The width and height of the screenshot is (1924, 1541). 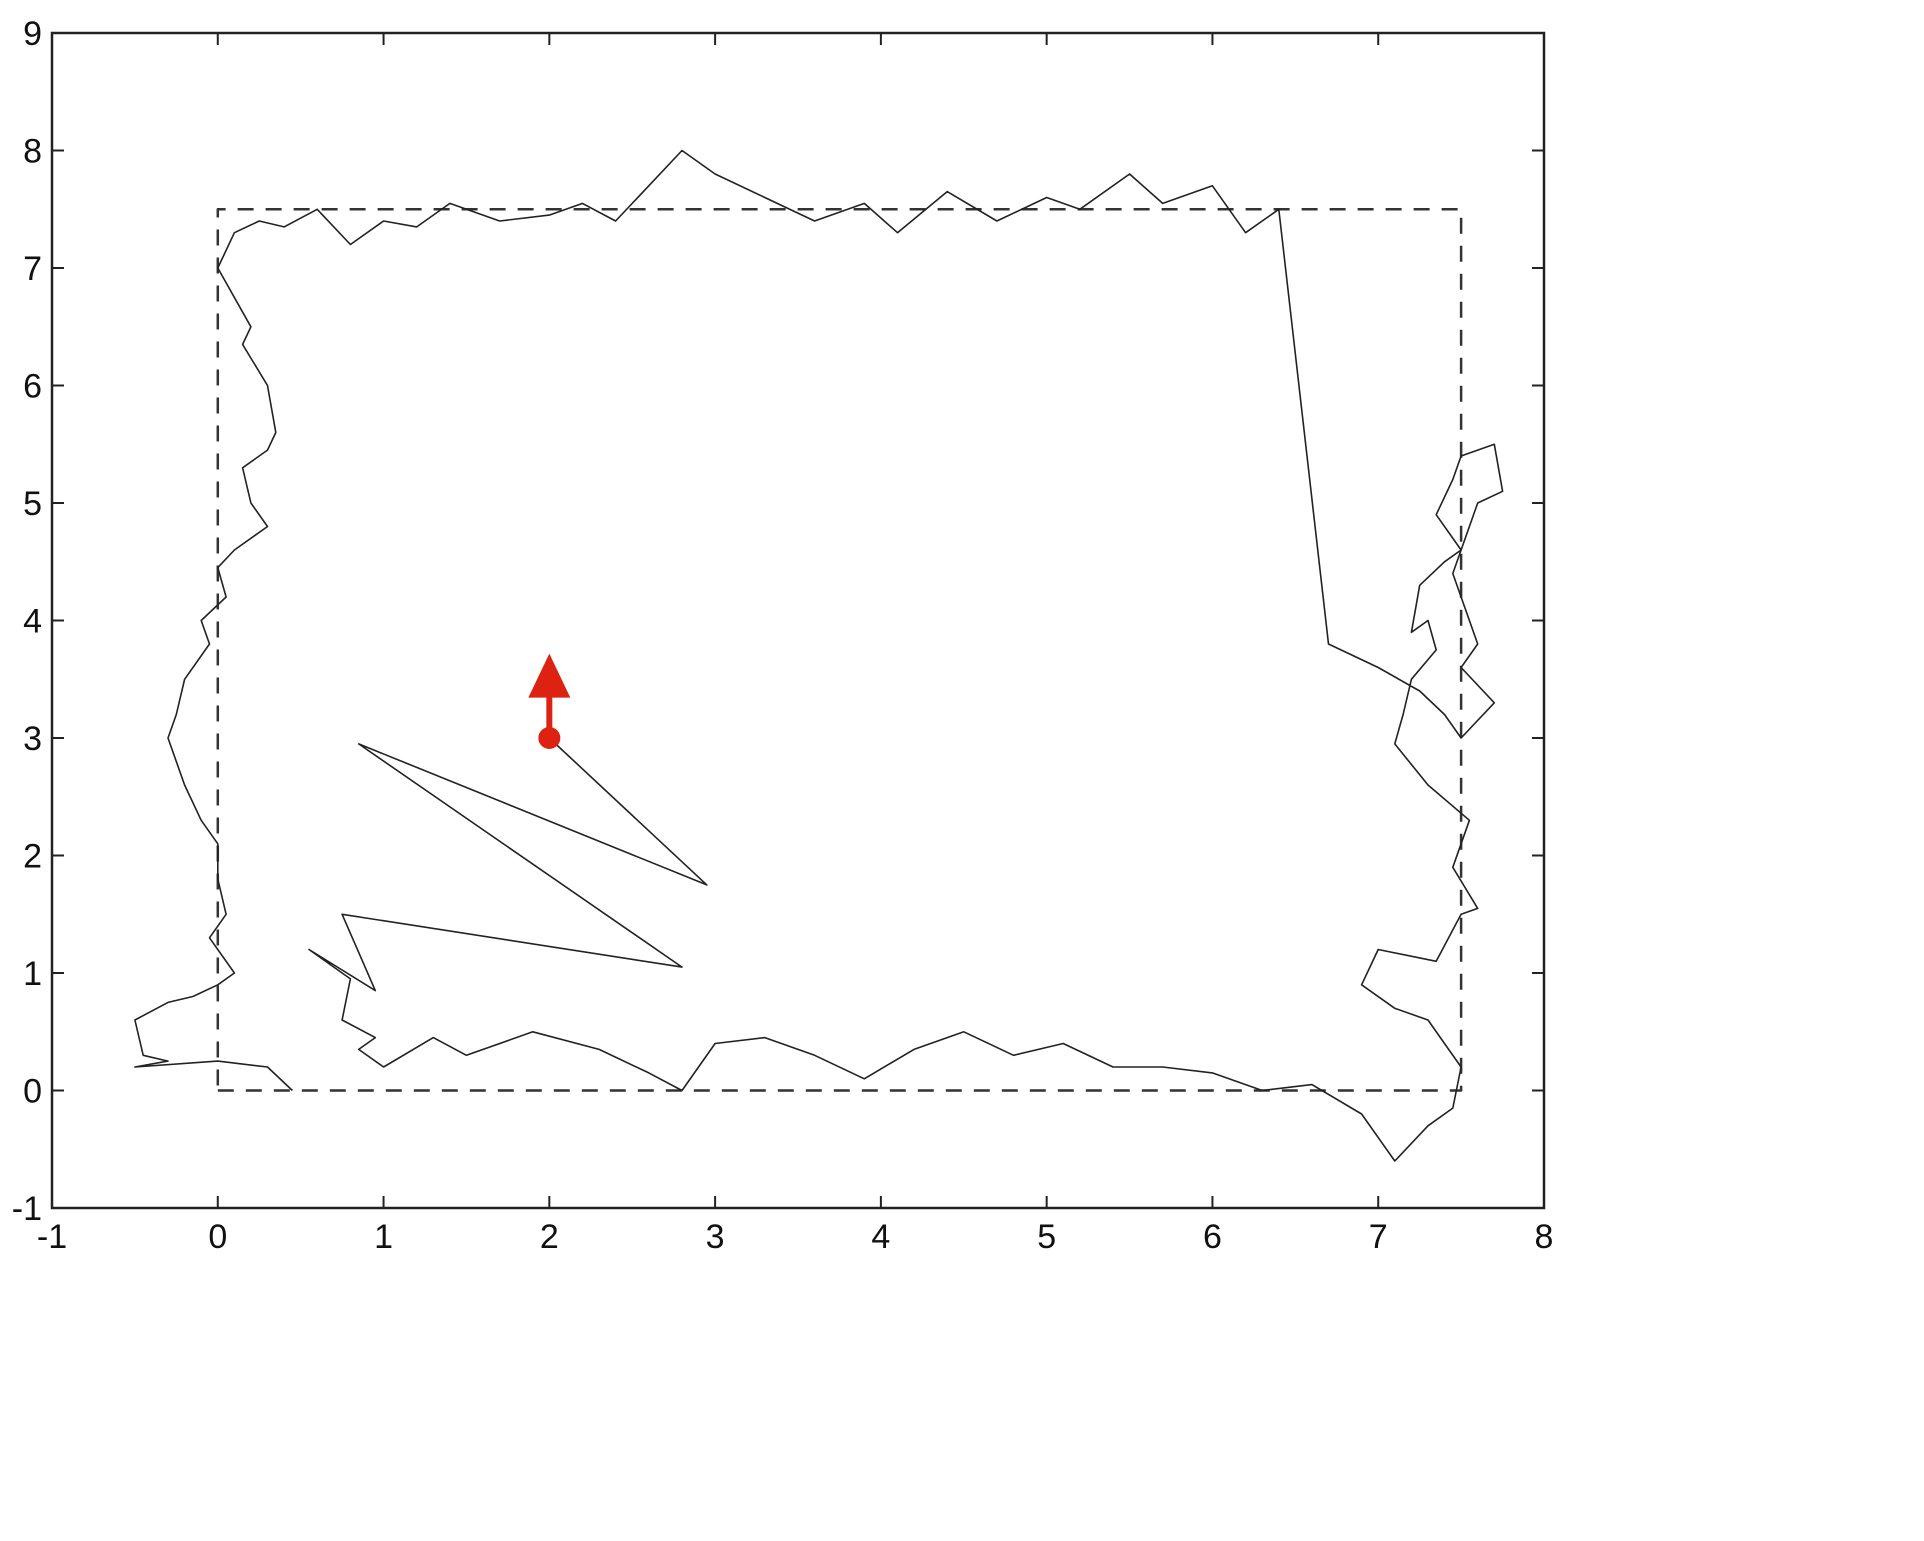 I want to click on x-tick-label: 2, so click(x=549, y=1237).